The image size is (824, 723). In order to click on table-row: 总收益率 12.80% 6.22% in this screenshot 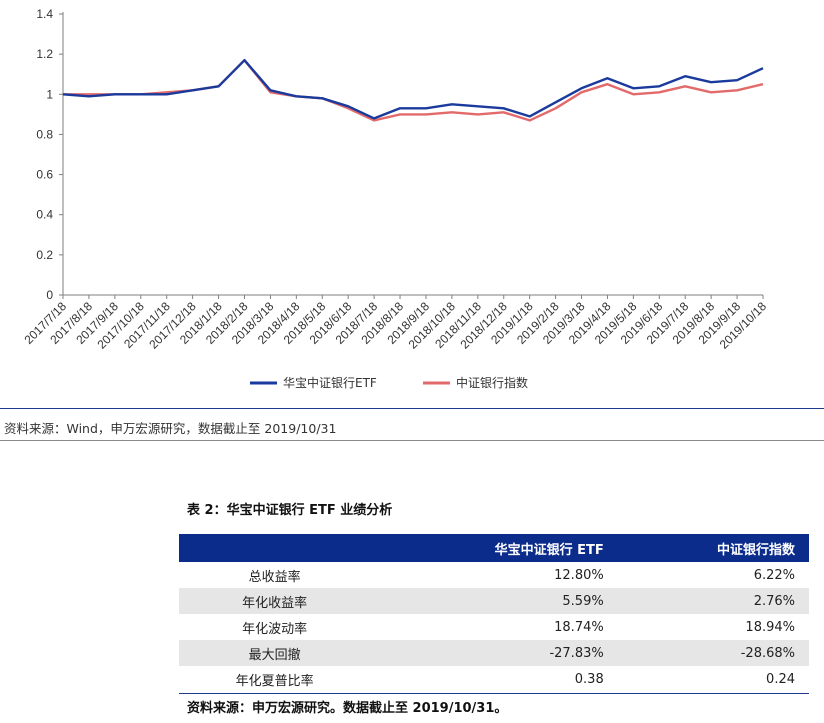, I will do `click(494, 575)`.